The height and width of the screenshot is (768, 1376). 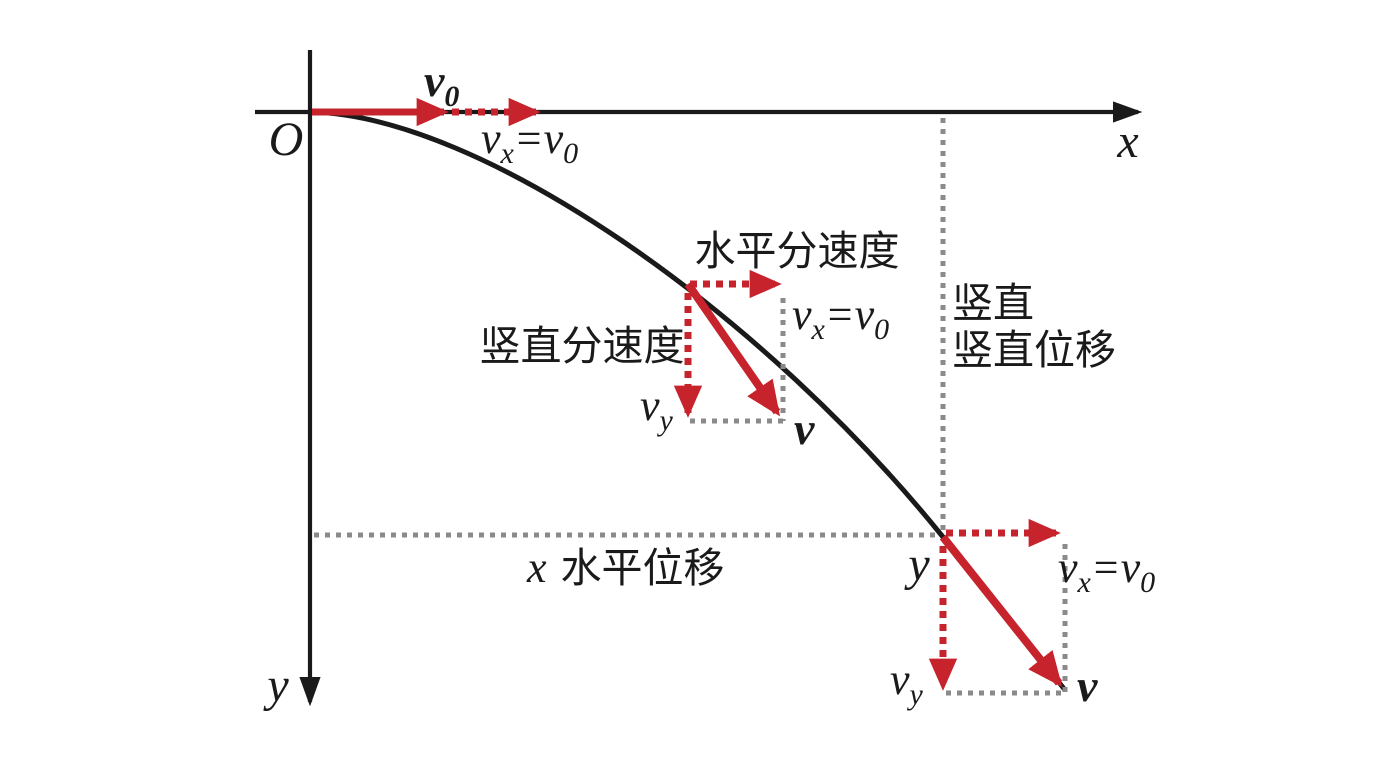 I want to click on horizontal-component-label: 水平分速度, so click(x=797, y=251).